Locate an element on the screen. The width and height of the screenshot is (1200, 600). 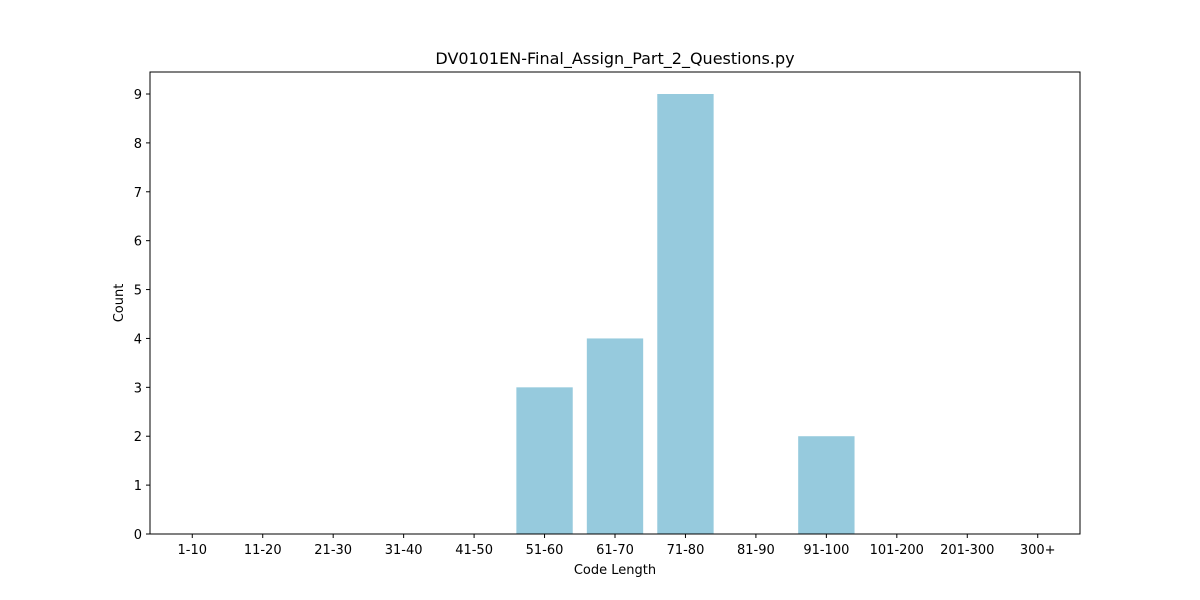
x-axis-label: Code Length is located at coordinates (615, 570).